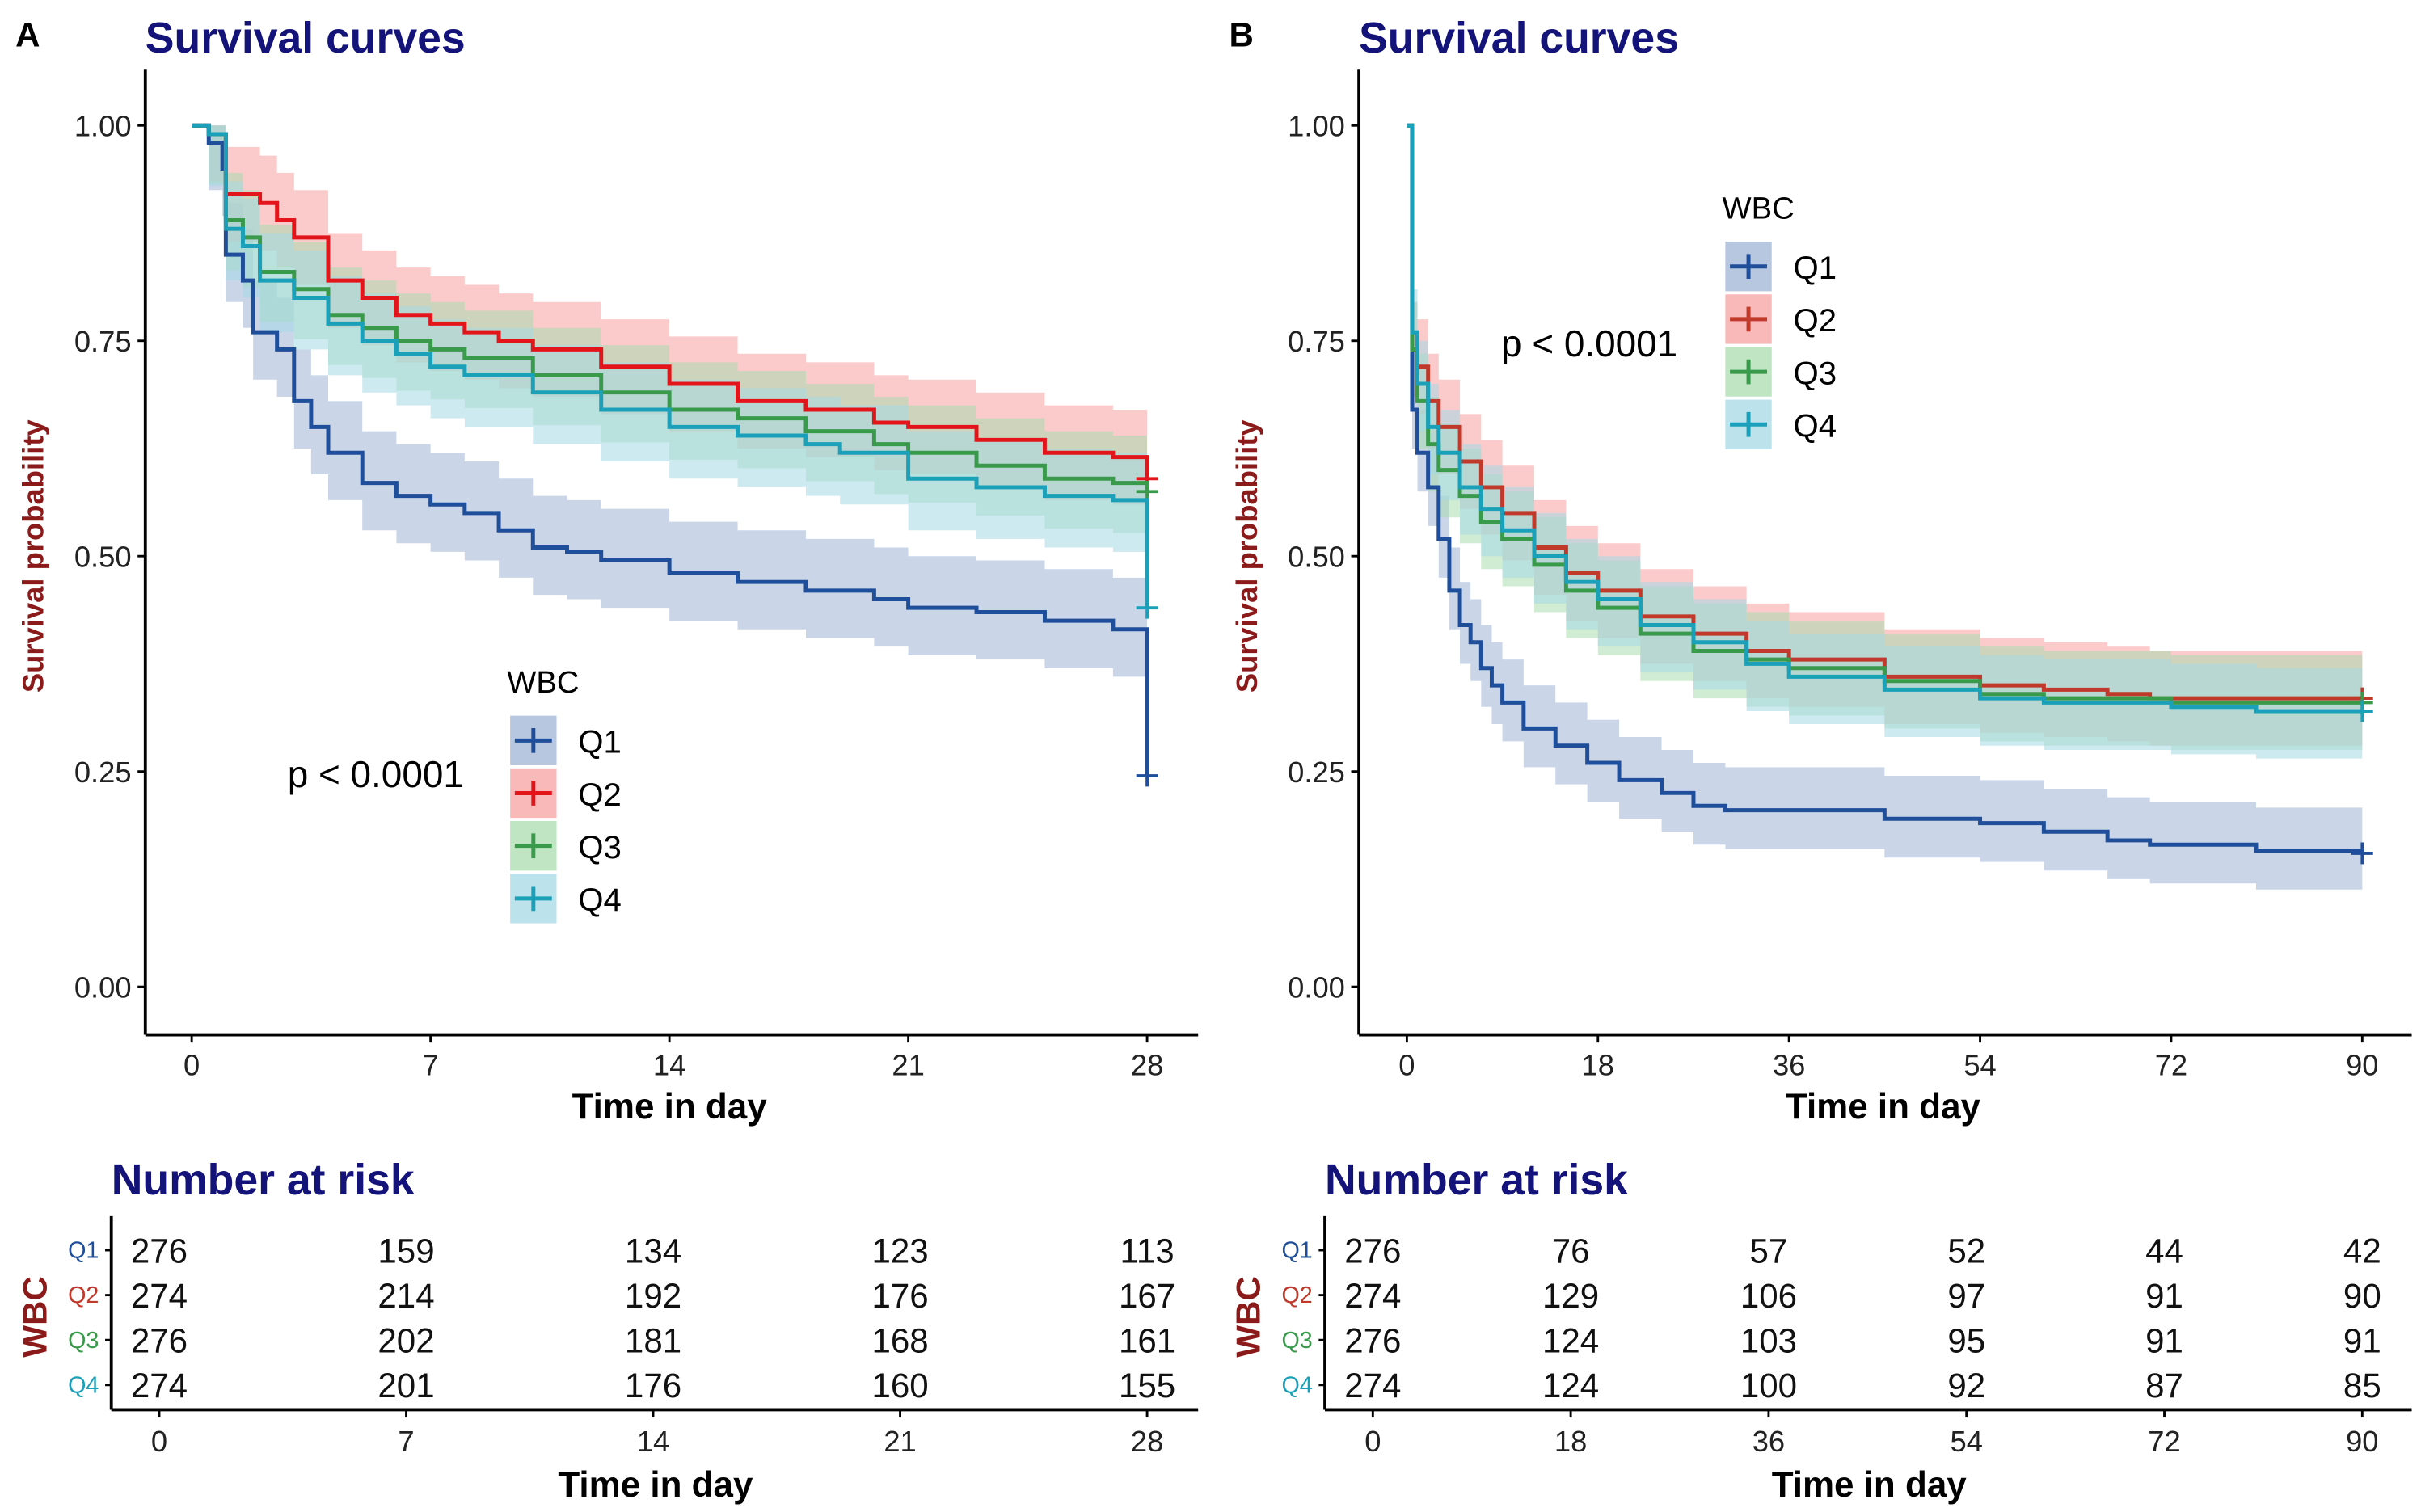 The width and height of the screenshot is (2421, 1512). Describe the element at coordinates (1246, 556) in the screenshot. I see `y-axis-label-b: Survival probability` at that location.